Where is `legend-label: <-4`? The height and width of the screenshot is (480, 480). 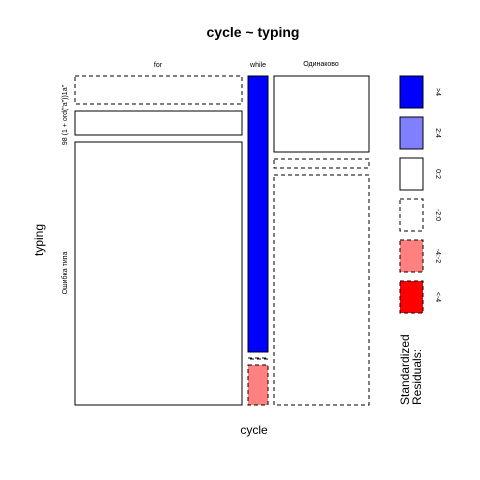 legend-label: <-4 is located at coordinates (437, 297).